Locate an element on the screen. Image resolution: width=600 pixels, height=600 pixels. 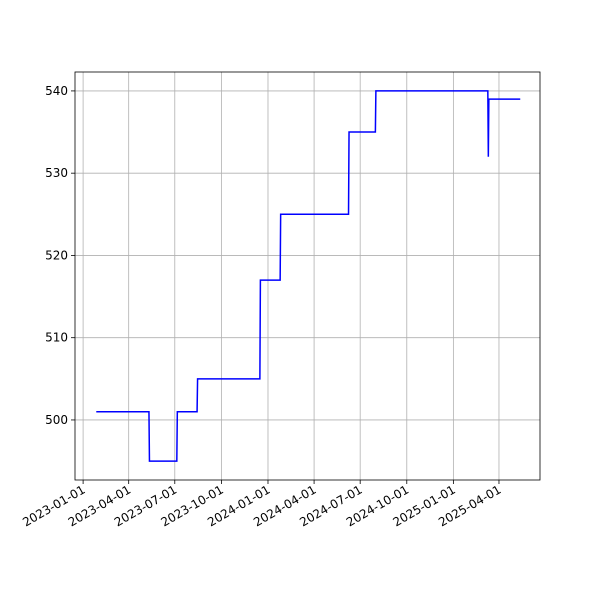
y-tick-label: 530 is located at coordinates (56, 173).